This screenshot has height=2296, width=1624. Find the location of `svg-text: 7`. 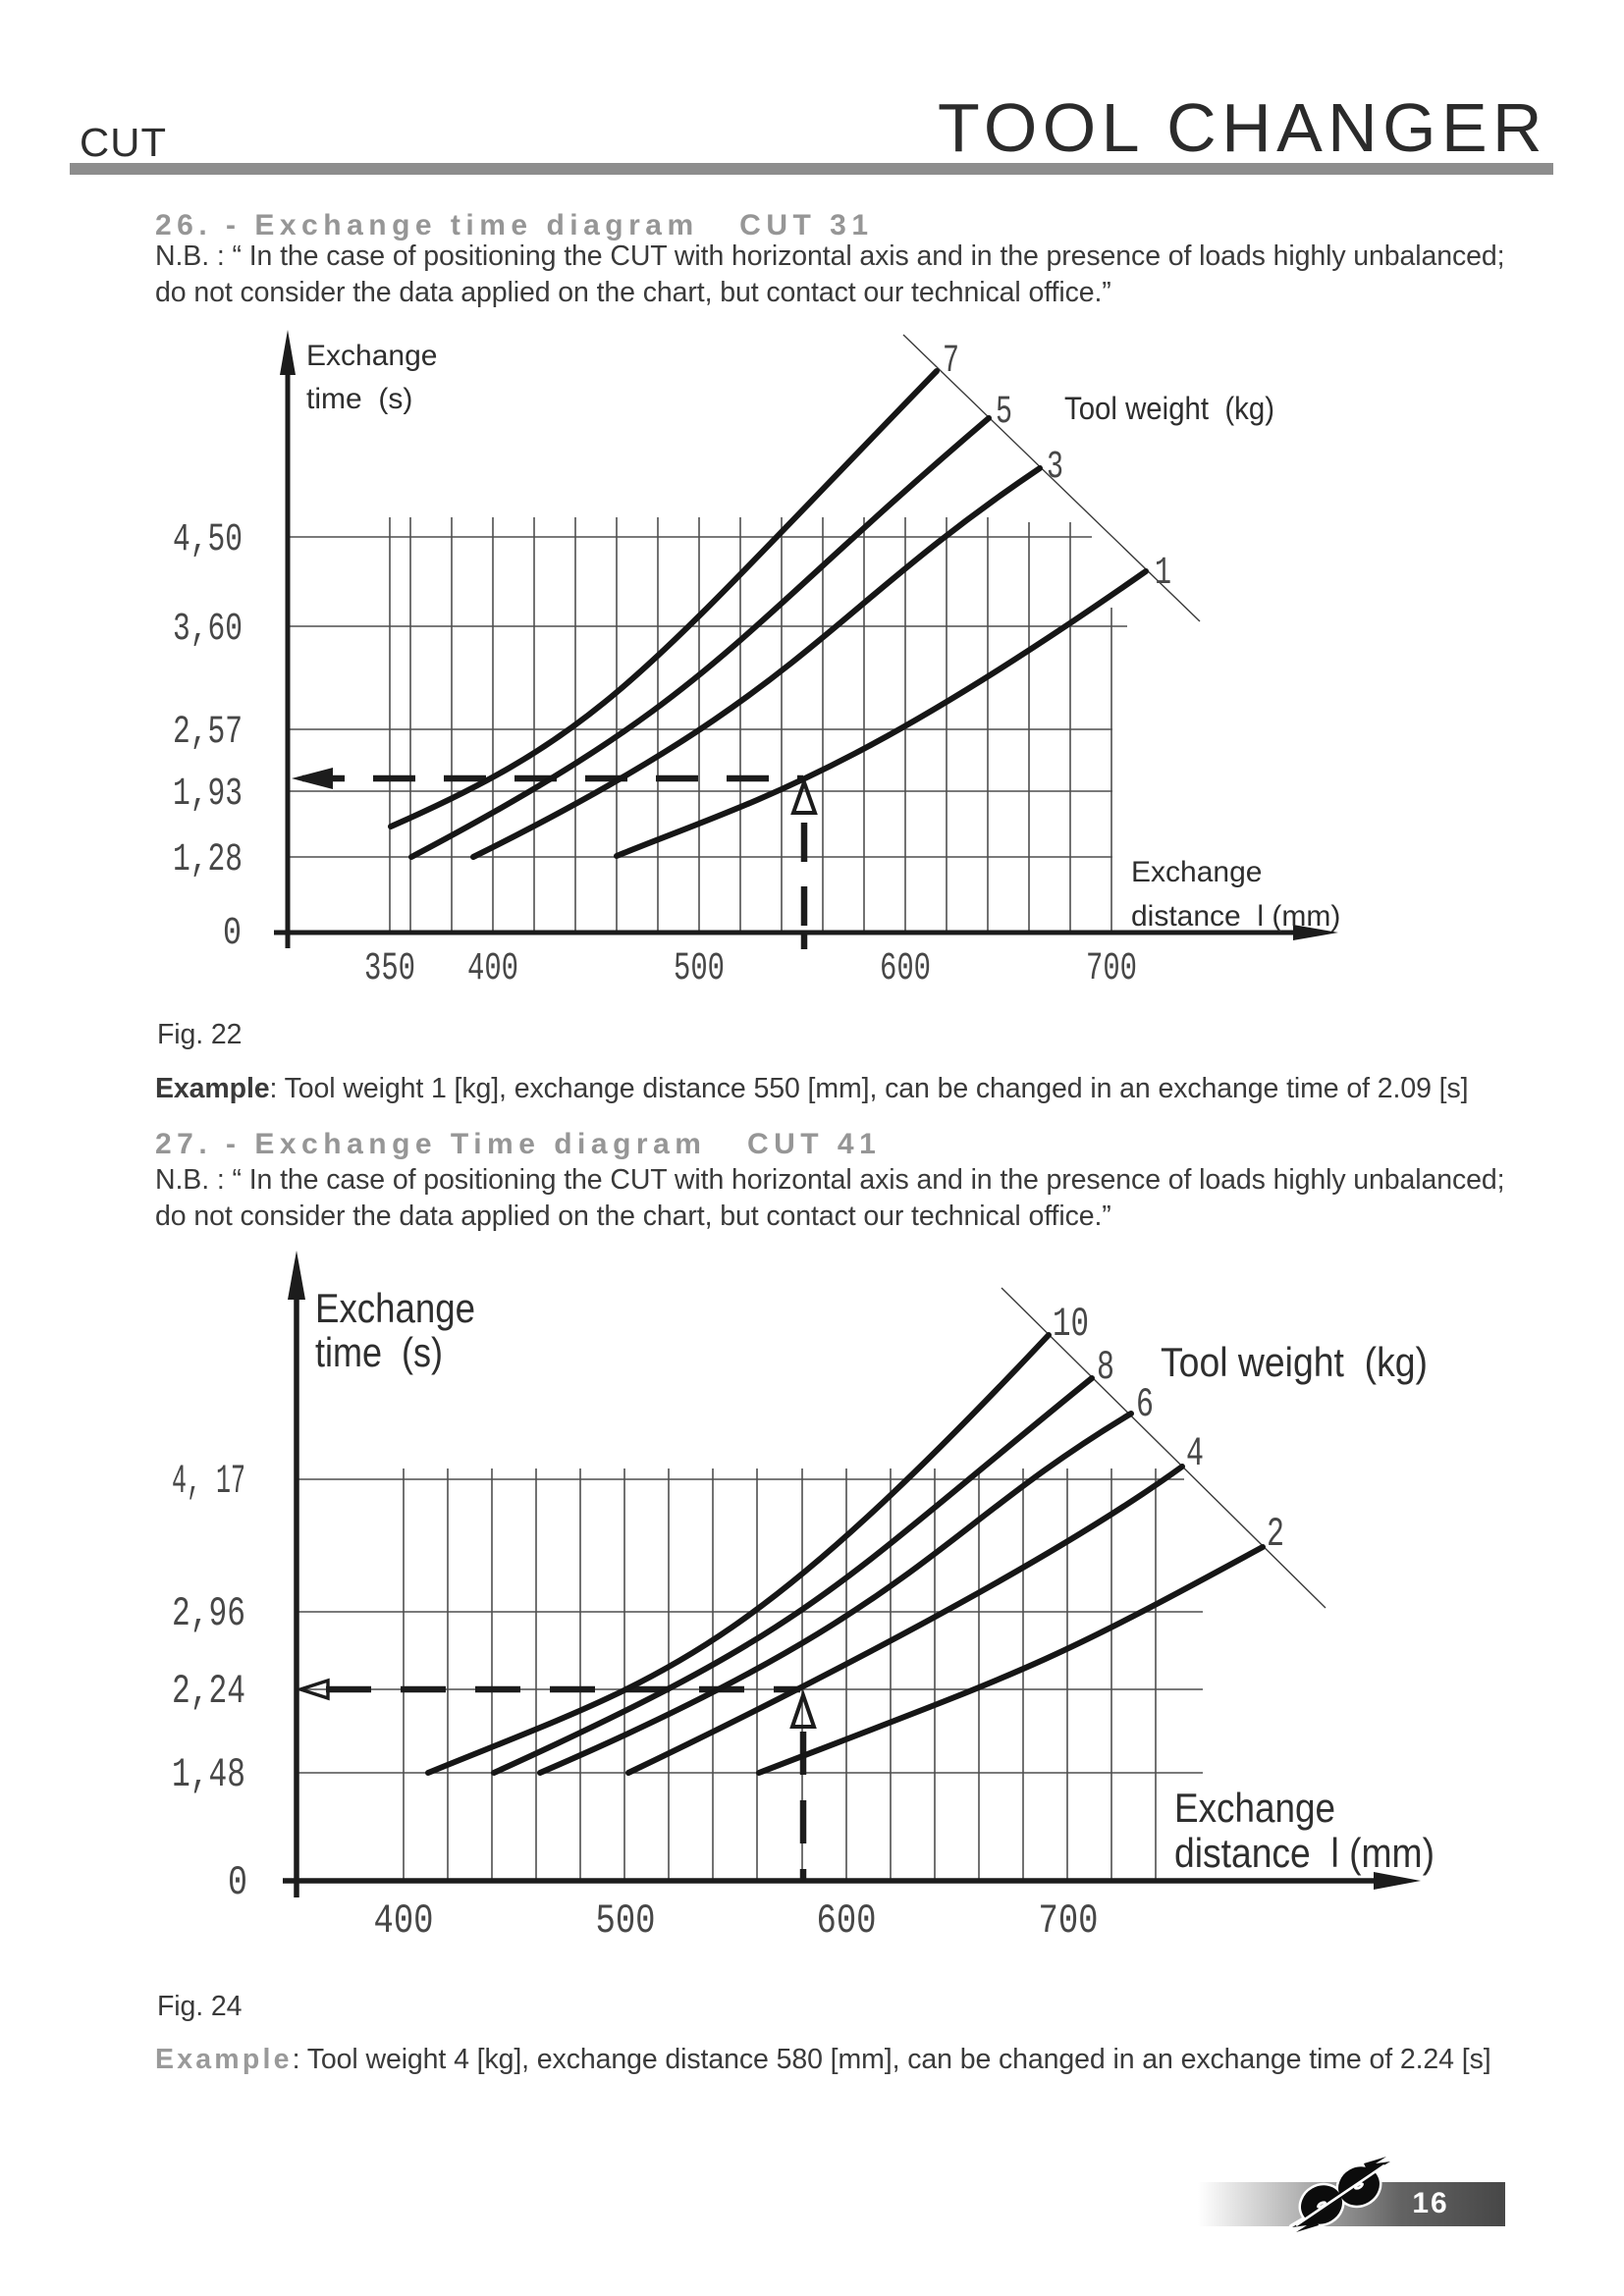

svg-text: 7 is located at coordinates (951, 362).